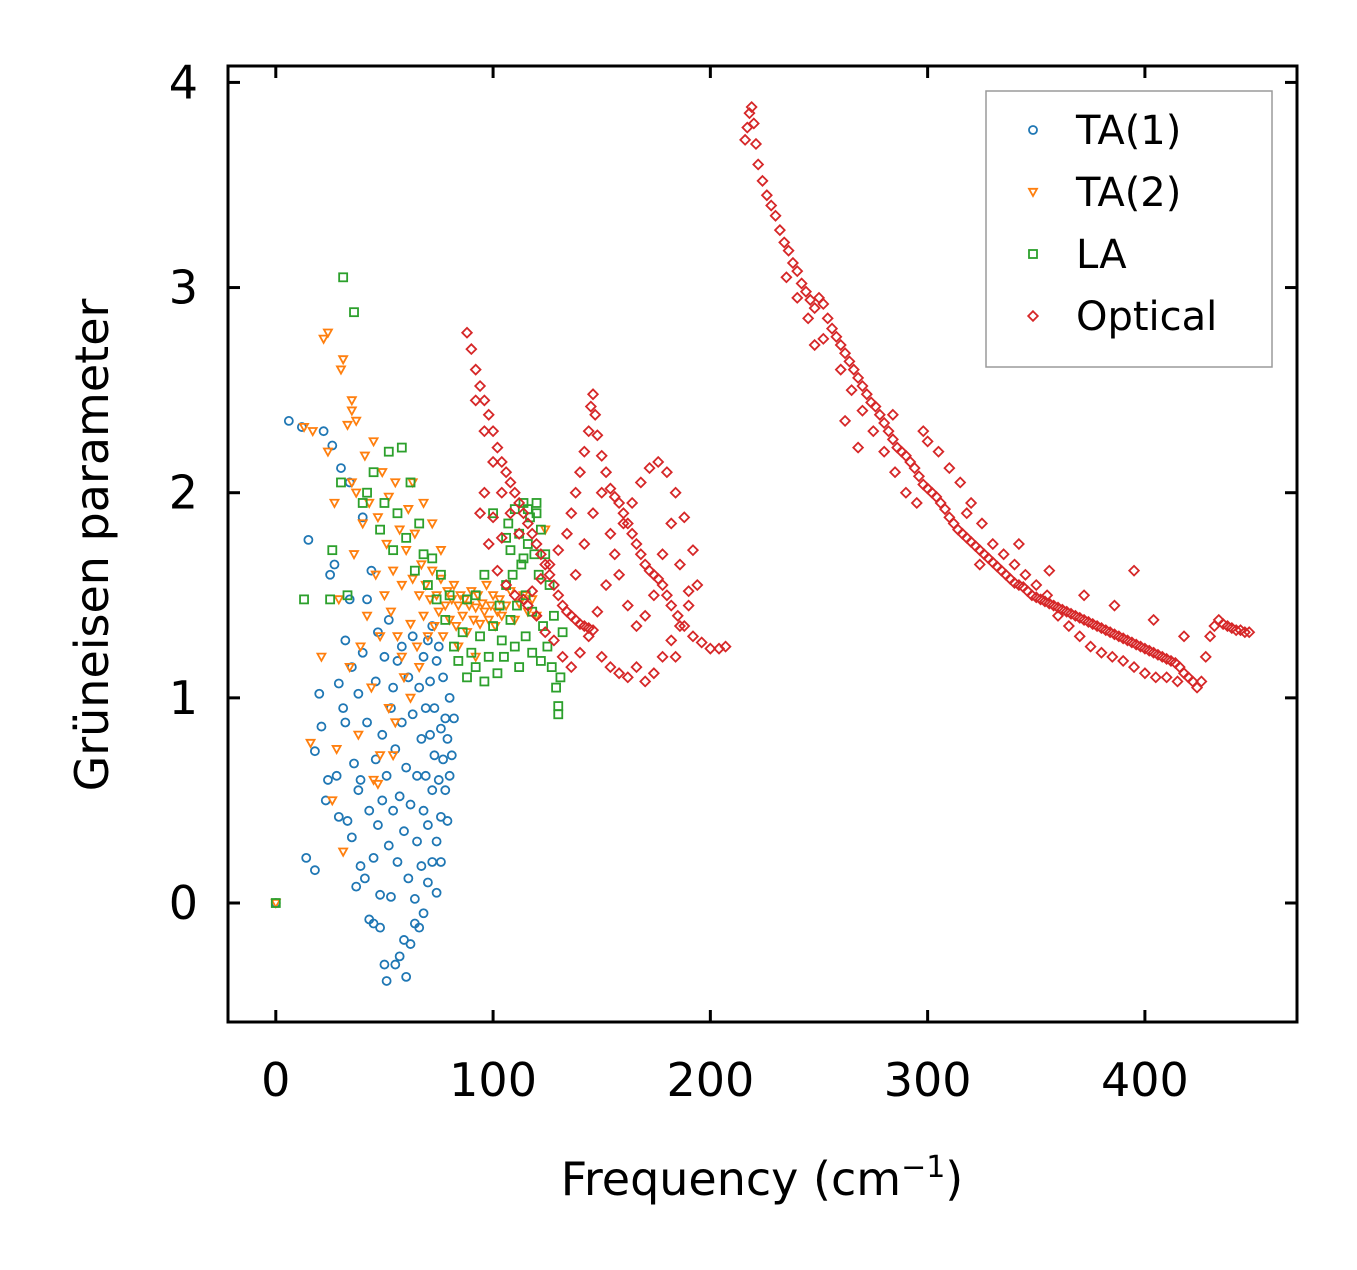 The width and height of the screenshot is (1357, 1270). What do you see at coordinates (364, 701) in the screenshot?
I see `series-ta-1-` at bounding box center [364, 701].